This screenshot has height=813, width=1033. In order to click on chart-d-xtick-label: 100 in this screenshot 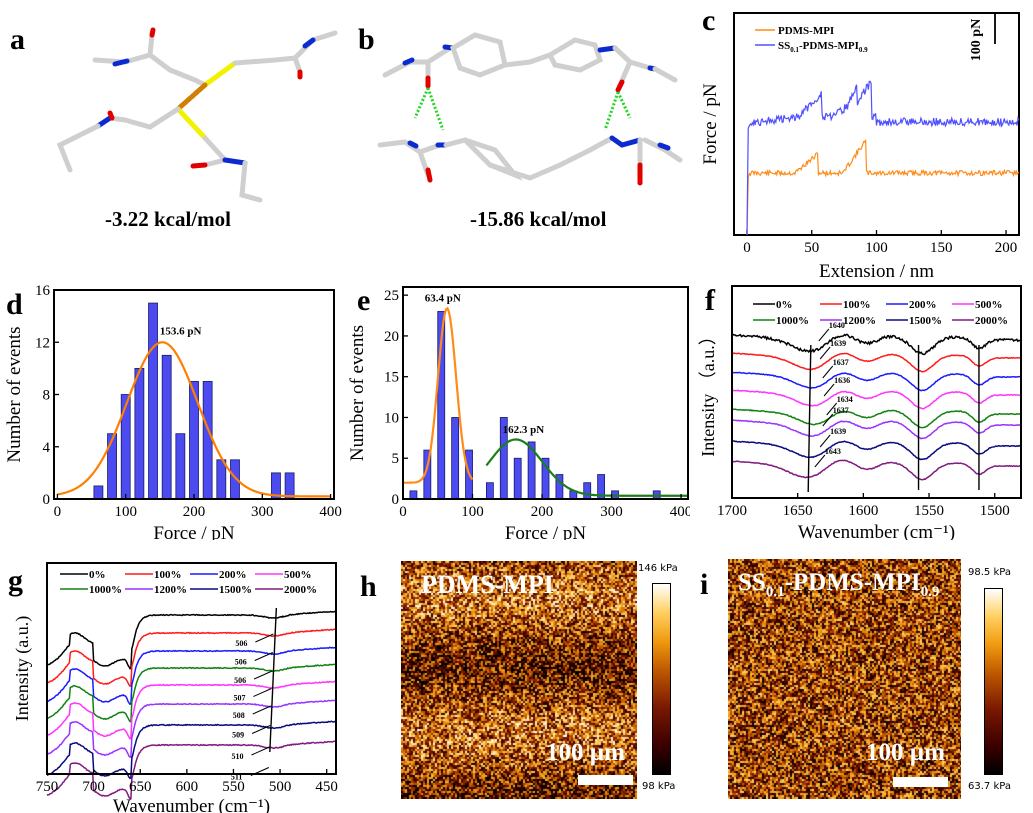, I will do `click(125, 512)`.